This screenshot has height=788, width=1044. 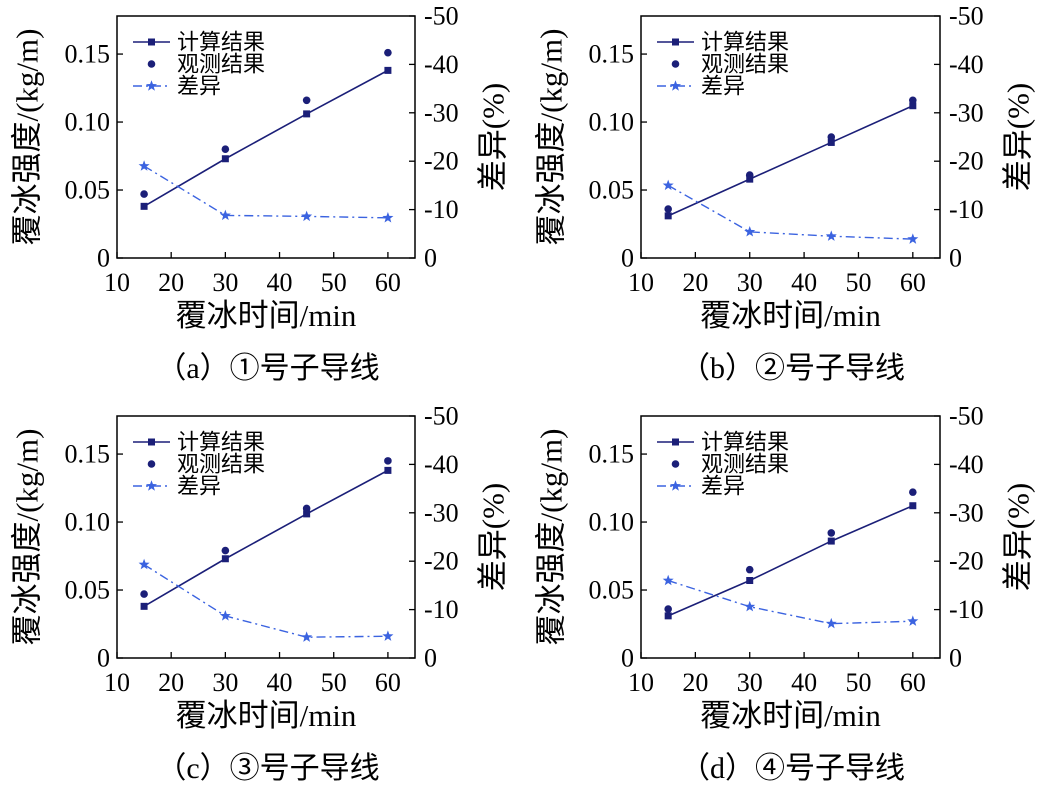 I want to click on legend-label: 差异, so click(x=723, y=486).